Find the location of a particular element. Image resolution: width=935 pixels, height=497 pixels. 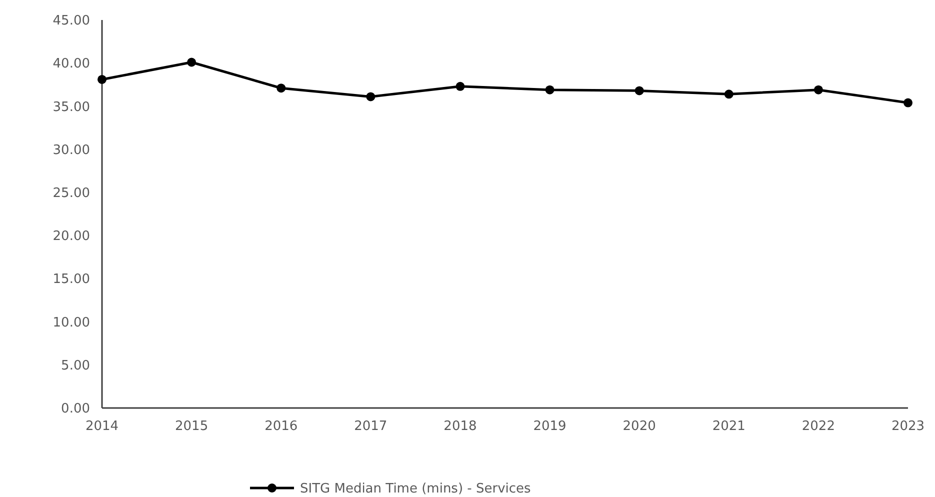

x-tick-label: 2019 is located at coordinates (549, 426).